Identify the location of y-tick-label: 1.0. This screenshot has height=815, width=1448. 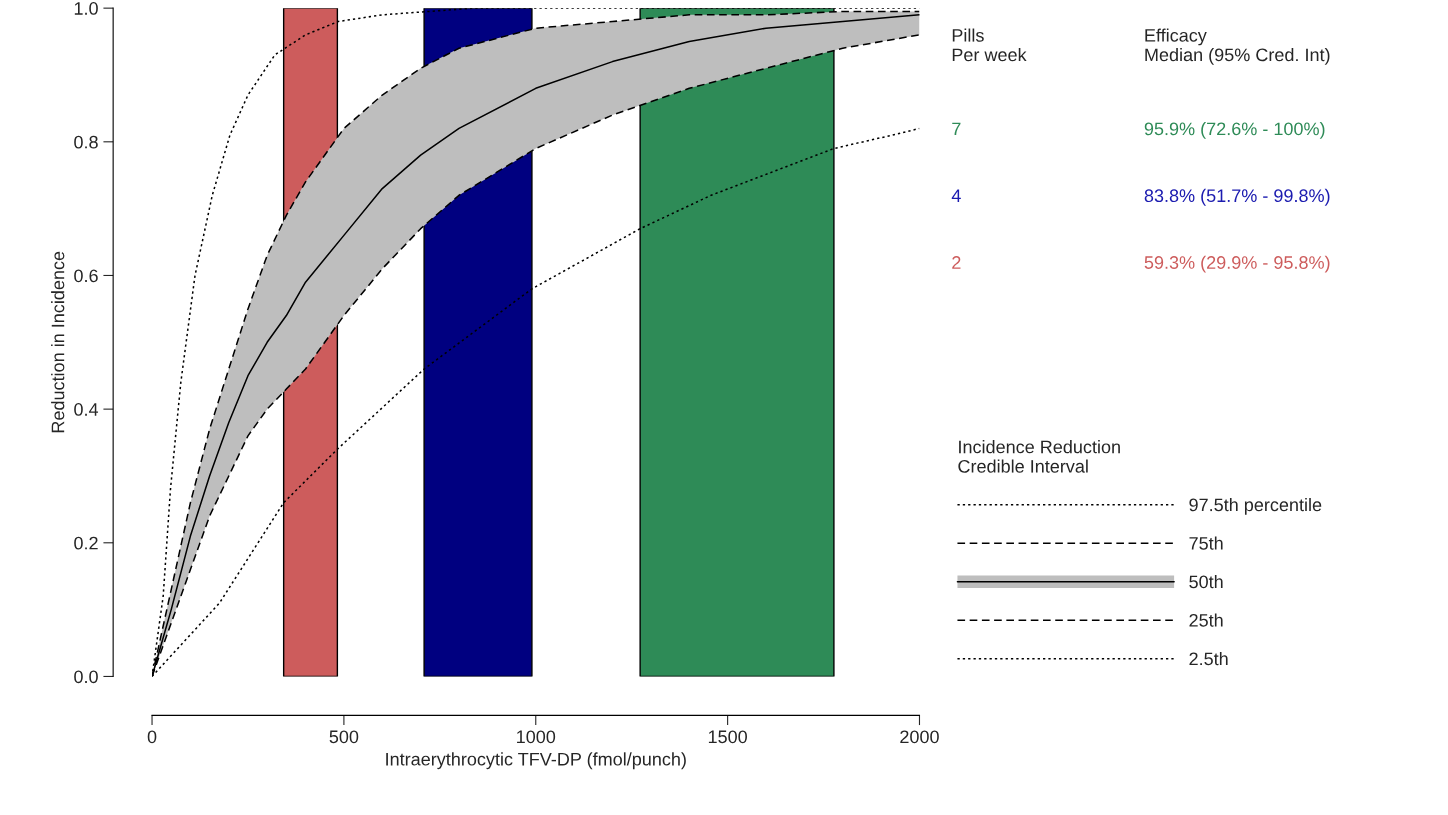
(86, 8).